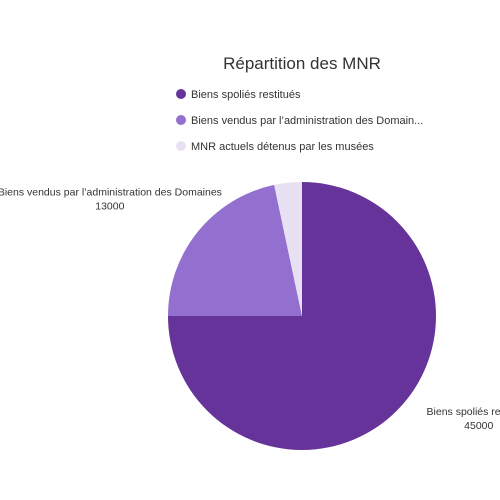  Describe the element at coordinates (246, 95) in the screenshot. I see `legend-label-0: Biens spoliés restitués` at that location.